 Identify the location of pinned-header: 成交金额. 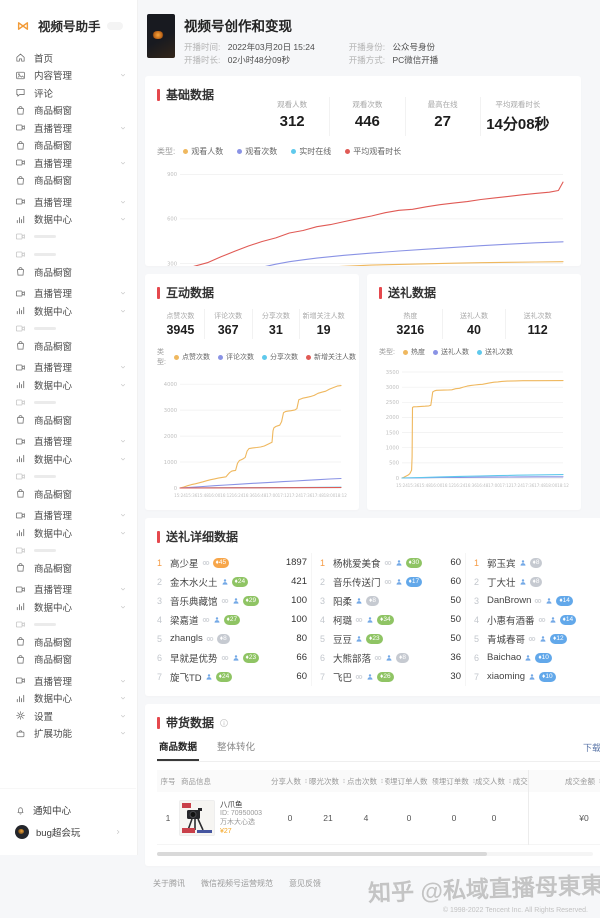
(564, 781).